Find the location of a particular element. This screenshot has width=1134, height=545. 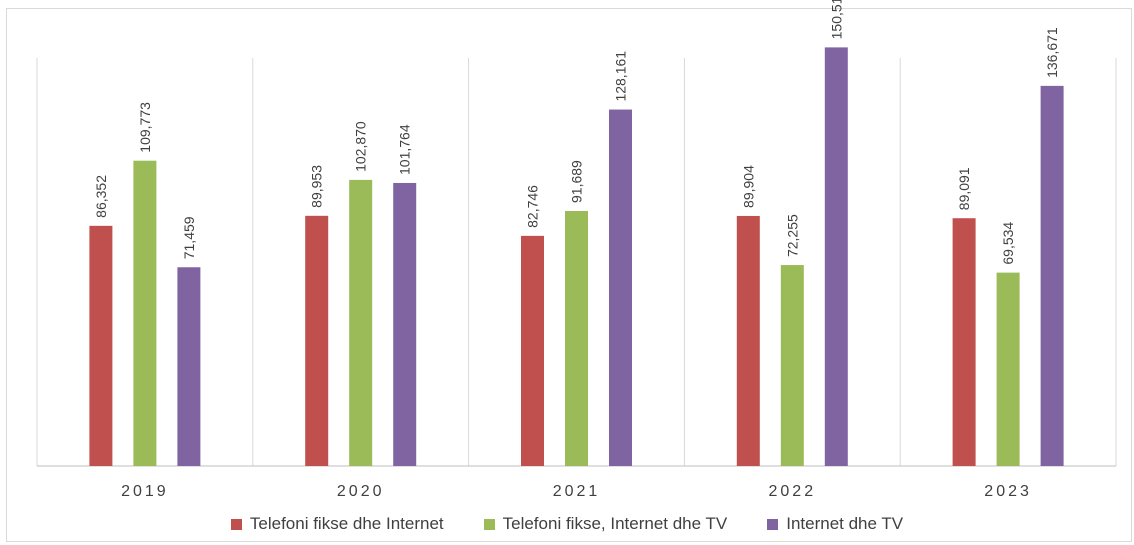

data-label-2023-series-1: 89,091 is located at coordinates (964, 188).